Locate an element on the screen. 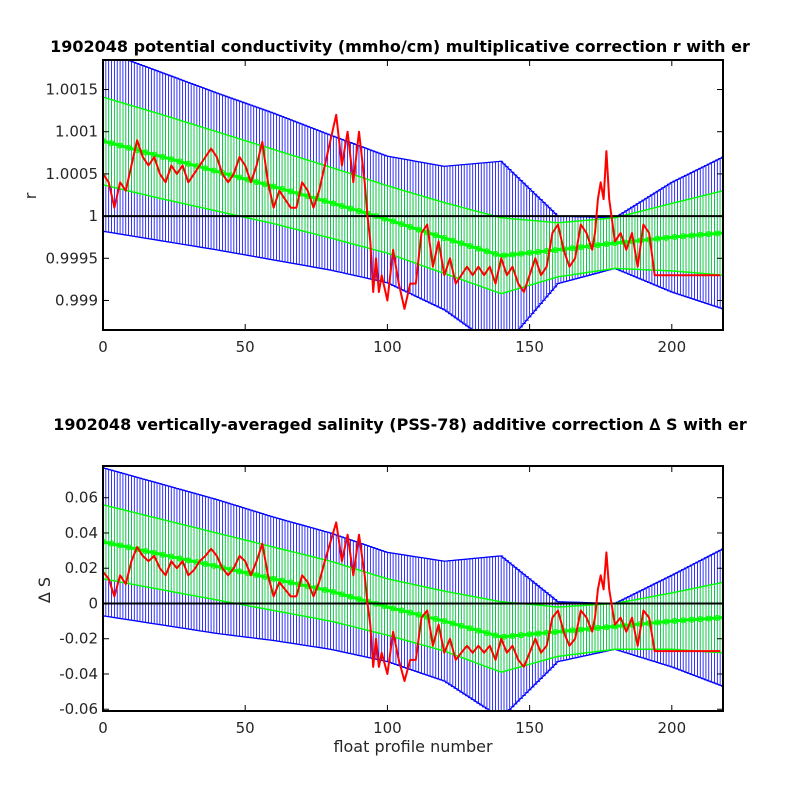 Image resolution: width=800 pixels, height=800 pixels. y-tick-label: 1 is located at coordinates (93, 216).